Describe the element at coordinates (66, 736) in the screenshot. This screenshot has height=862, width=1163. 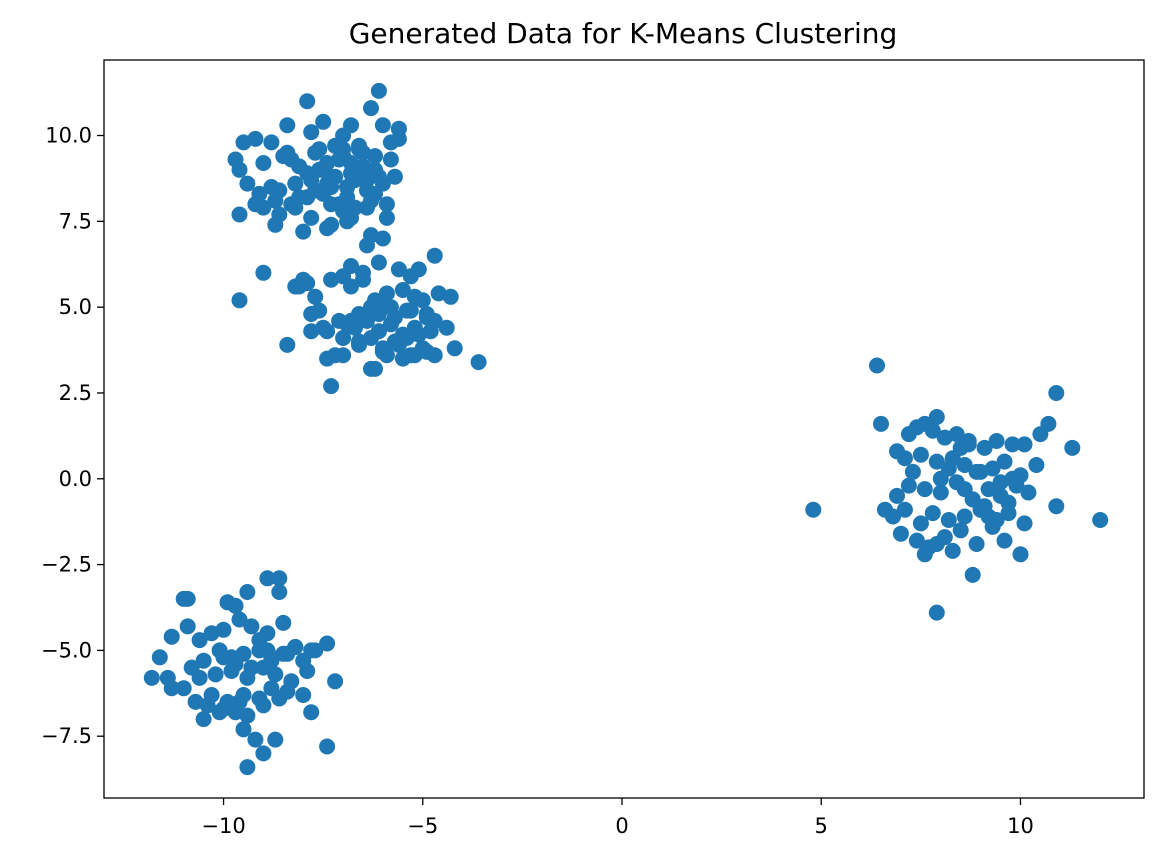
I see `y-tick-label: −7.5` at that location.